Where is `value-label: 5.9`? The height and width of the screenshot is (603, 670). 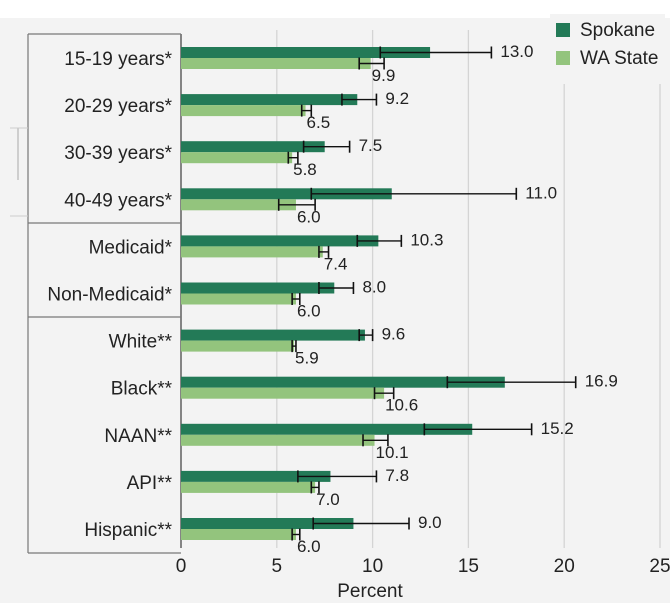
value-label: 5.9 is located at coordinates (307, 358).